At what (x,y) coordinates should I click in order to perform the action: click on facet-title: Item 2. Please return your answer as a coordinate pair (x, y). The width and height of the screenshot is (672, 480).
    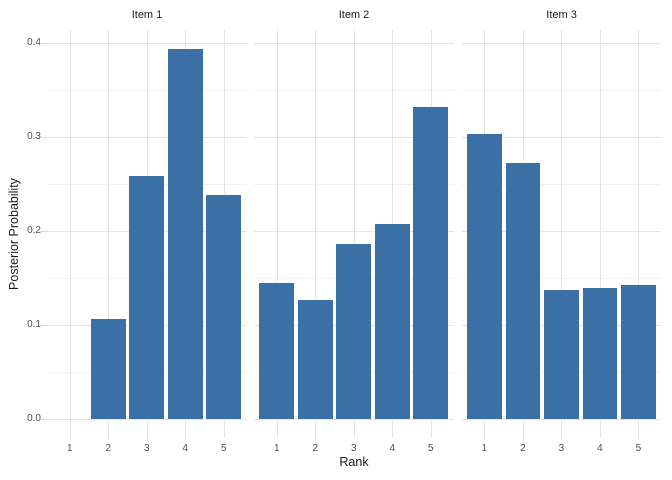
    Looking at the image, I should click on (354, 15).